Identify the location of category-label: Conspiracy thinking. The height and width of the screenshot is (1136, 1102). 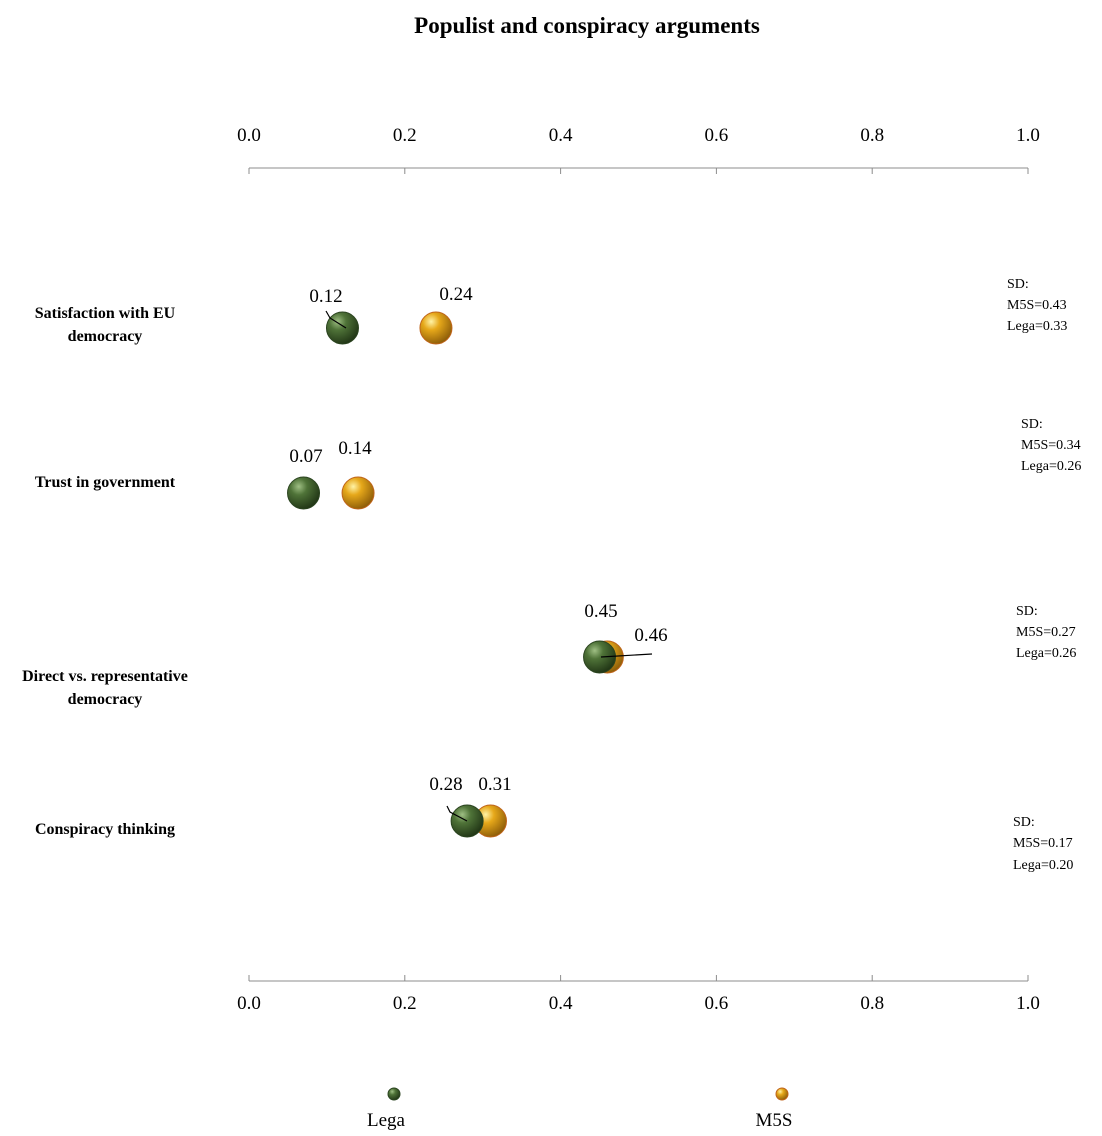
(105, 829).